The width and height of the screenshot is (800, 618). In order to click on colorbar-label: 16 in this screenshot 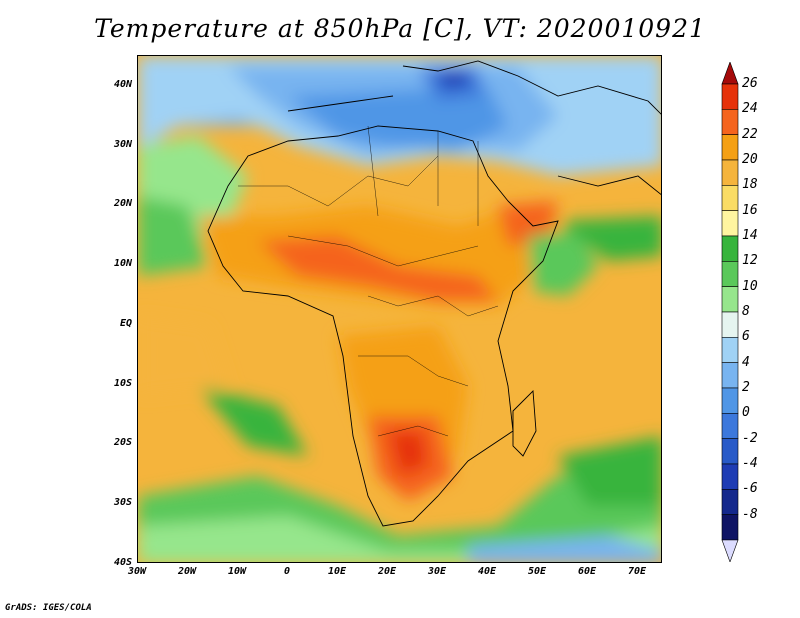, I will do `click(750, 210)`.